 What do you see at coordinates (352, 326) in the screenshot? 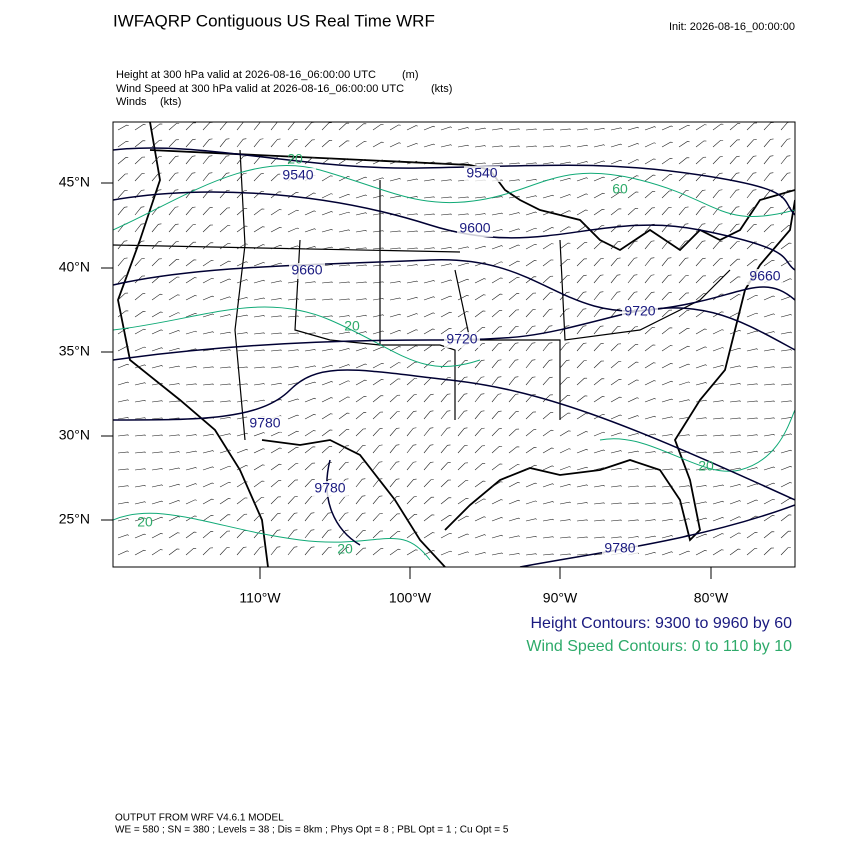
I see `wind-contour-label: 20` at bounding box center [352, 326].